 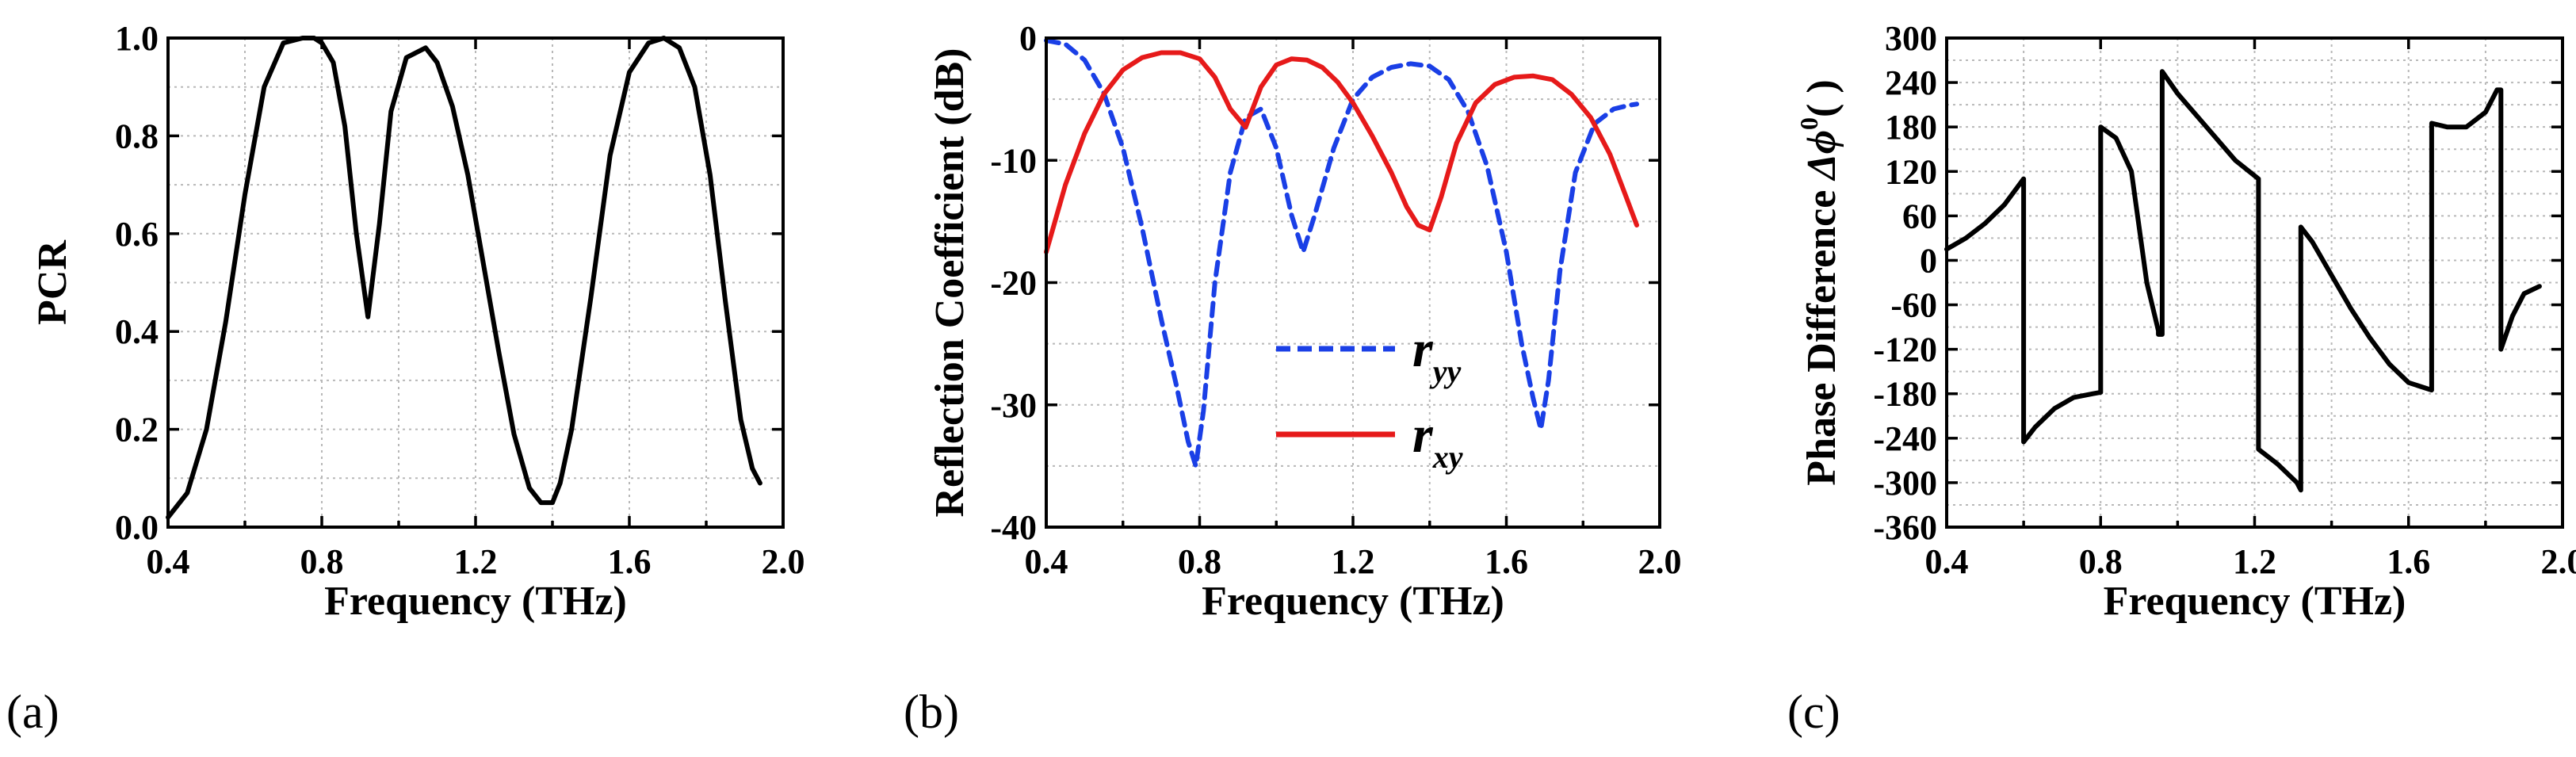 What do you see at coordinates (1905, 439) in the screenshot?
I see `y-tick-label: -240` at bounding box center [1905, 439].